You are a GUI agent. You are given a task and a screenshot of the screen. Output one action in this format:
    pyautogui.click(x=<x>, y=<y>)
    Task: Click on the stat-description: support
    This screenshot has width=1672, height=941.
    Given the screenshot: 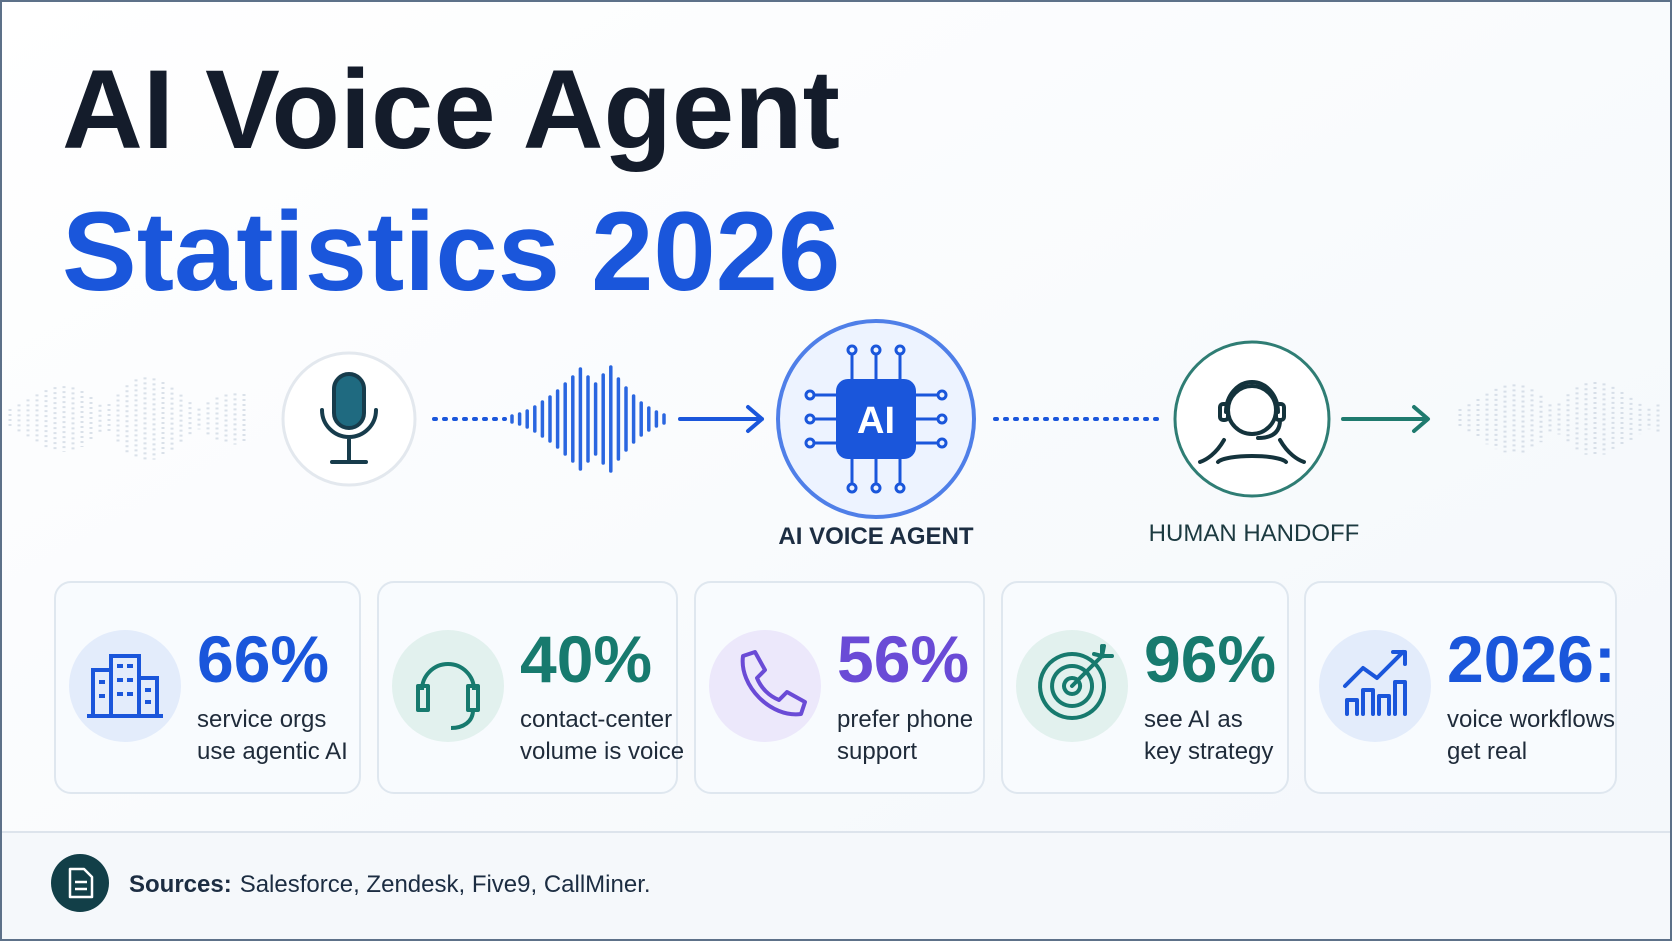 What is the action you would take?
    pyautogui.click(x=877, y=751)
    